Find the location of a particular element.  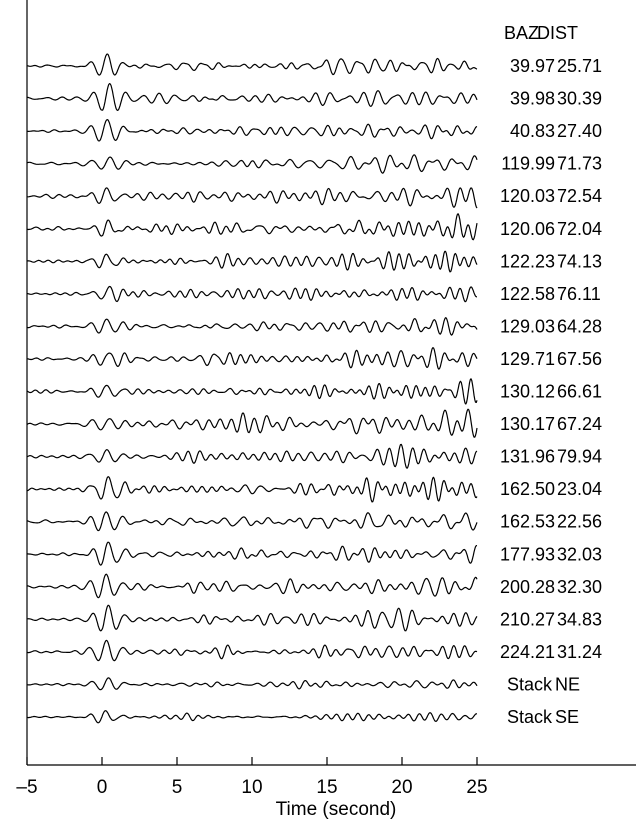

trace-dist-label: 31.24 is located at coordinates (579, 652).